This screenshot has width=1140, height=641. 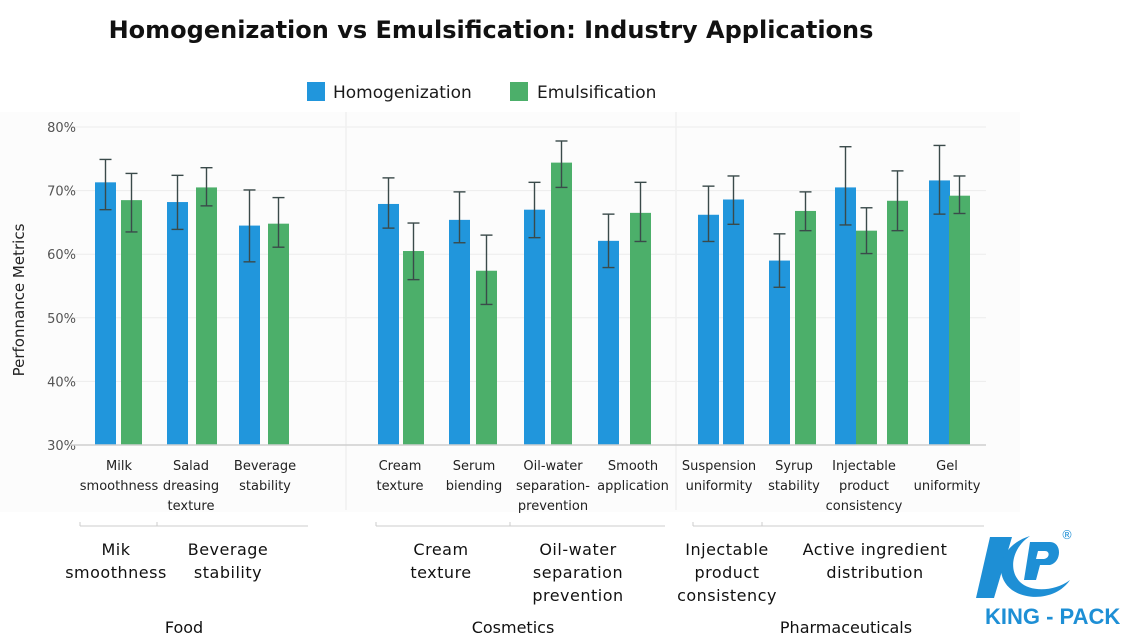 What do you see at coordinates (596, 93) in the screenshot?
I see `legend-label-emulsification: Emulsification` at bounding box center [596, 93].